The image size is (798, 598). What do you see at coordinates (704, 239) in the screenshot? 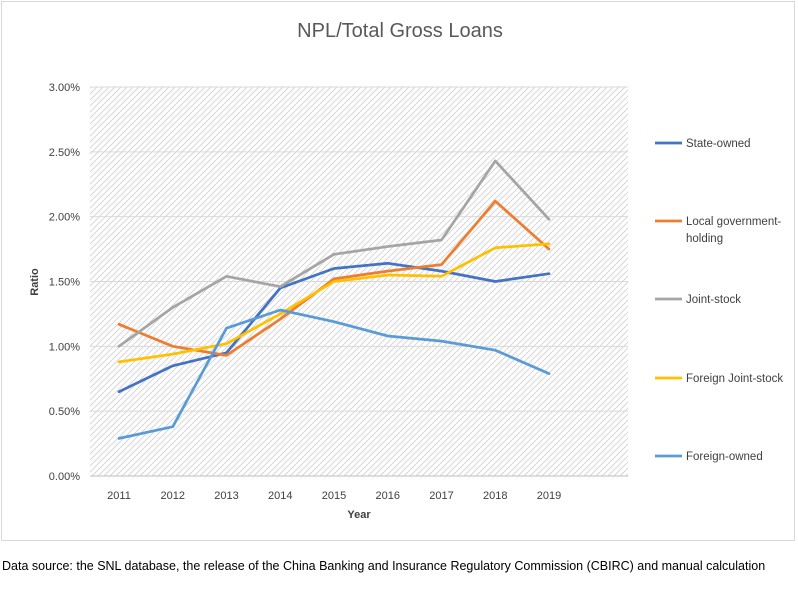
I see `legend-label: holding` at bounding box center [704, 239].